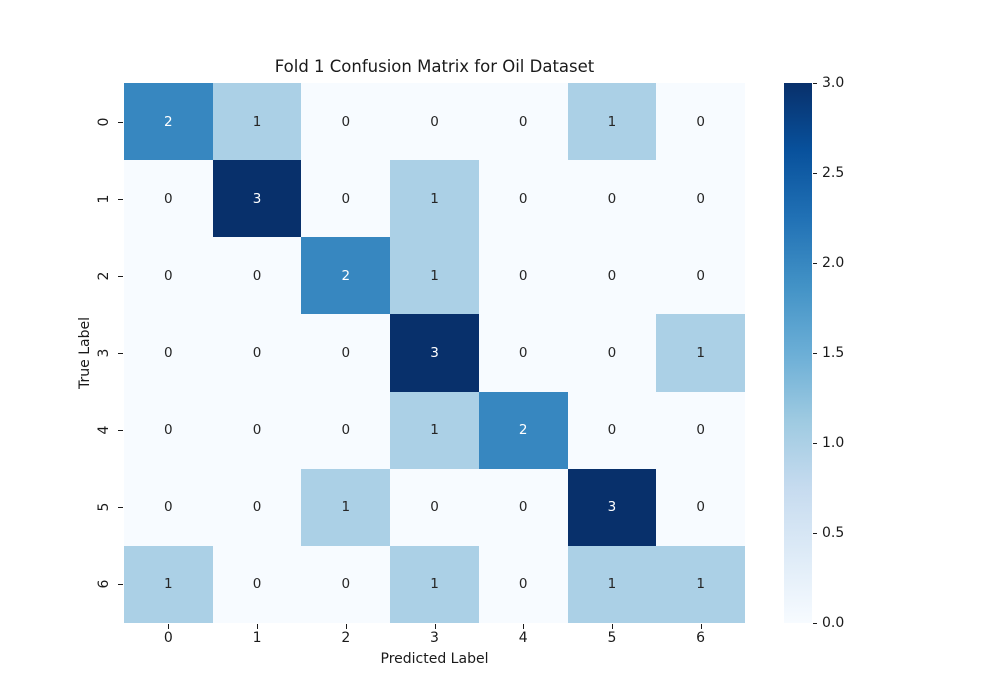  I want to click on heatmap-cell-r1c6: 0, so click(700, 199).